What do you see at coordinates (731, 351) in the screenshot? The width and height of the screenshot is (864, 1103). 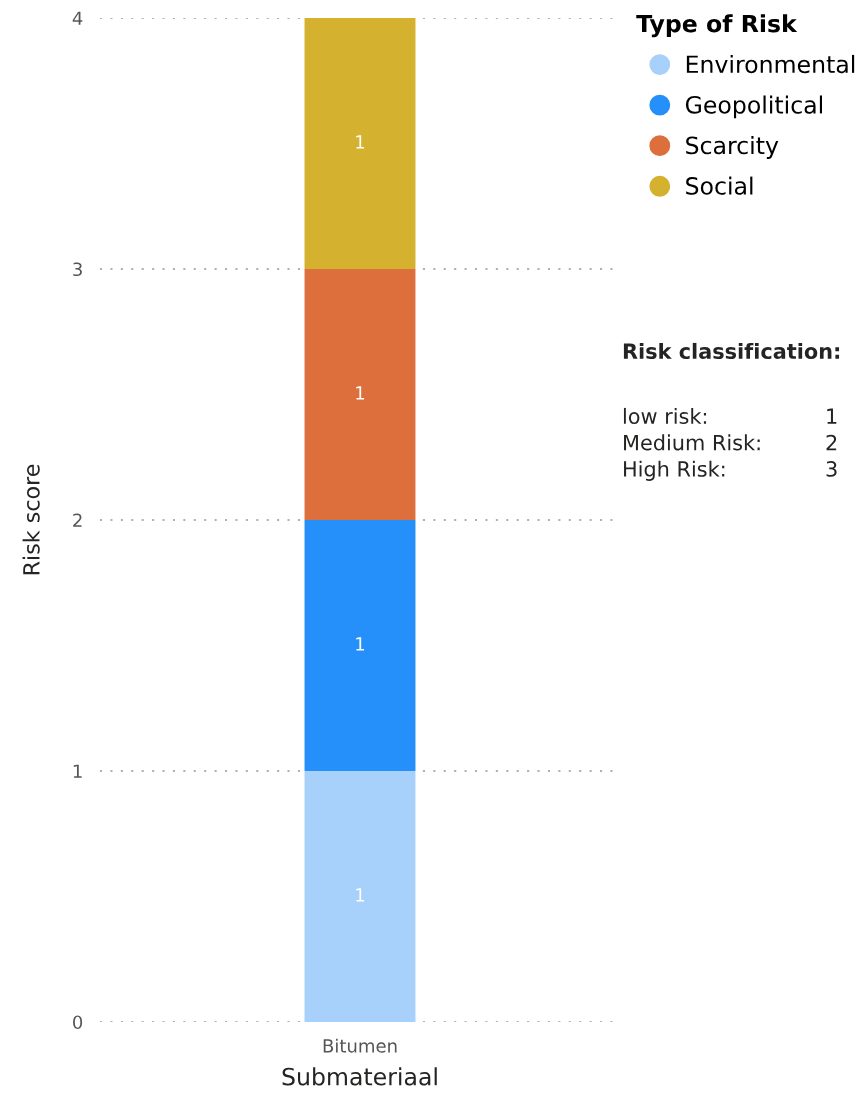 I see `text: Risk classification:` at bounding box center [731, 351].